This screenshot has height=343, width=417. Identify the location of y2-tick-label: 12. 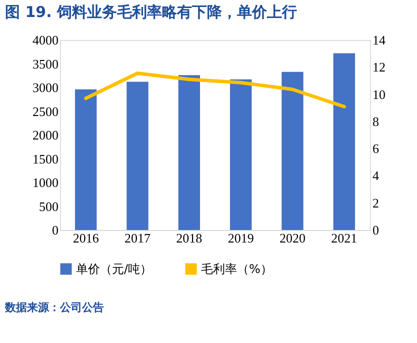
(379, 67).